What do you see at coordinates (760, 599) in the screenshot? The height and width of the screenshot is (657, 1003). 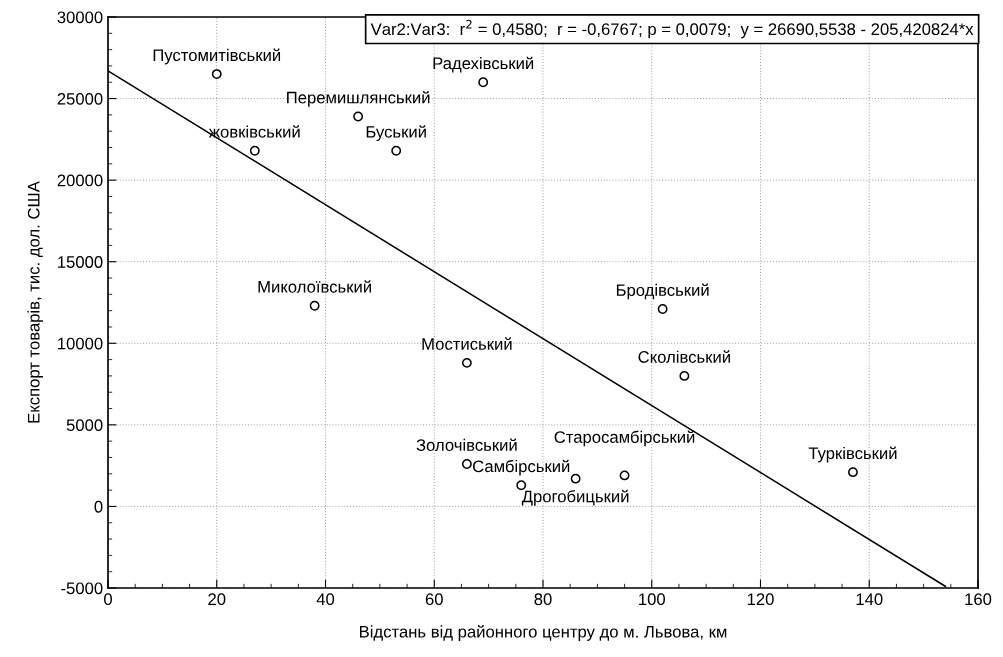 I see `x-tick-label: 120` at bounding box center [760, 599].